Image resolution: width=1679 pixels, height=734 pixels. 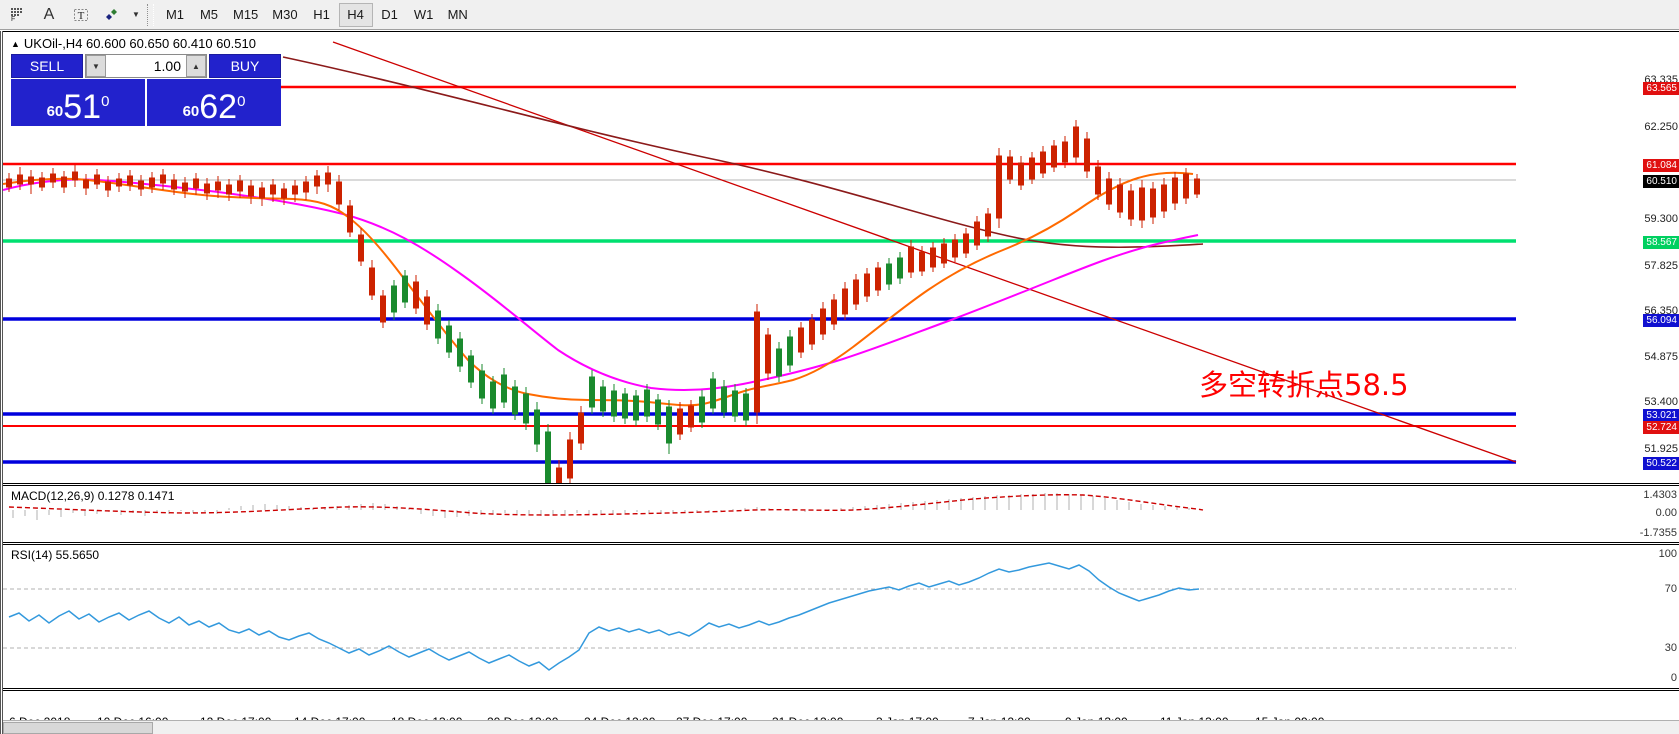 I want to click on svg-text: F, so click(x=13, y=19).